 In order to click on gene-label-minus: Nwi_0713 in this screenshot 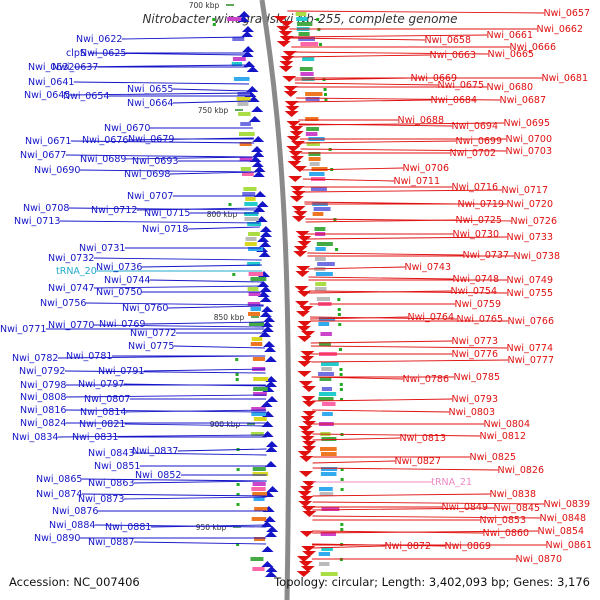, I will do `click(37, 221)`.